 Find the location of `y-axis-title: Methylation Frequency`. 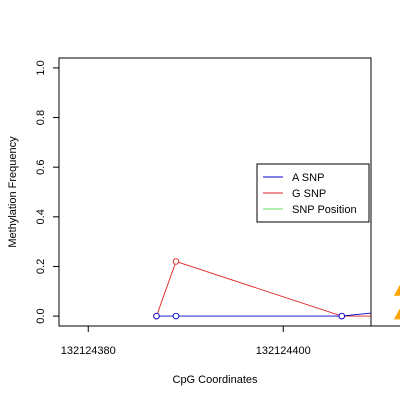

y-axis-title: Methylation Frequency is located at coordinates (13, 192).